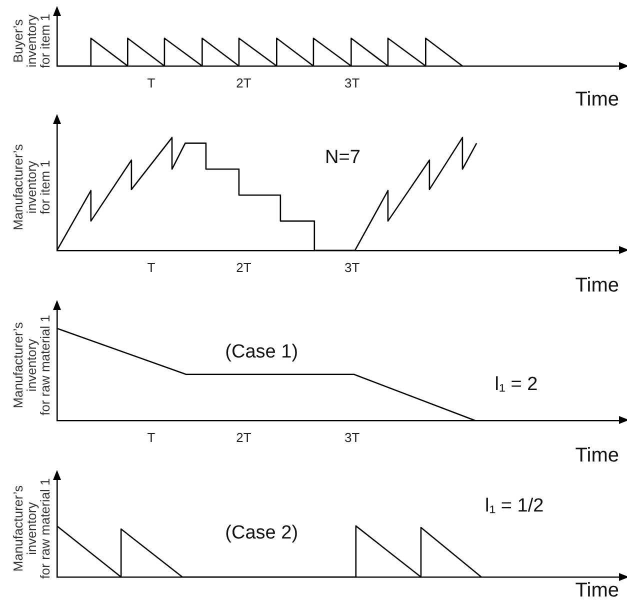 The image size is (627, 607). What do you see at coordinates (31, 41) in the screenshot?
I see `y-axis-title: Buyer’s inventory for item 1` at bounding box center [31, 41].